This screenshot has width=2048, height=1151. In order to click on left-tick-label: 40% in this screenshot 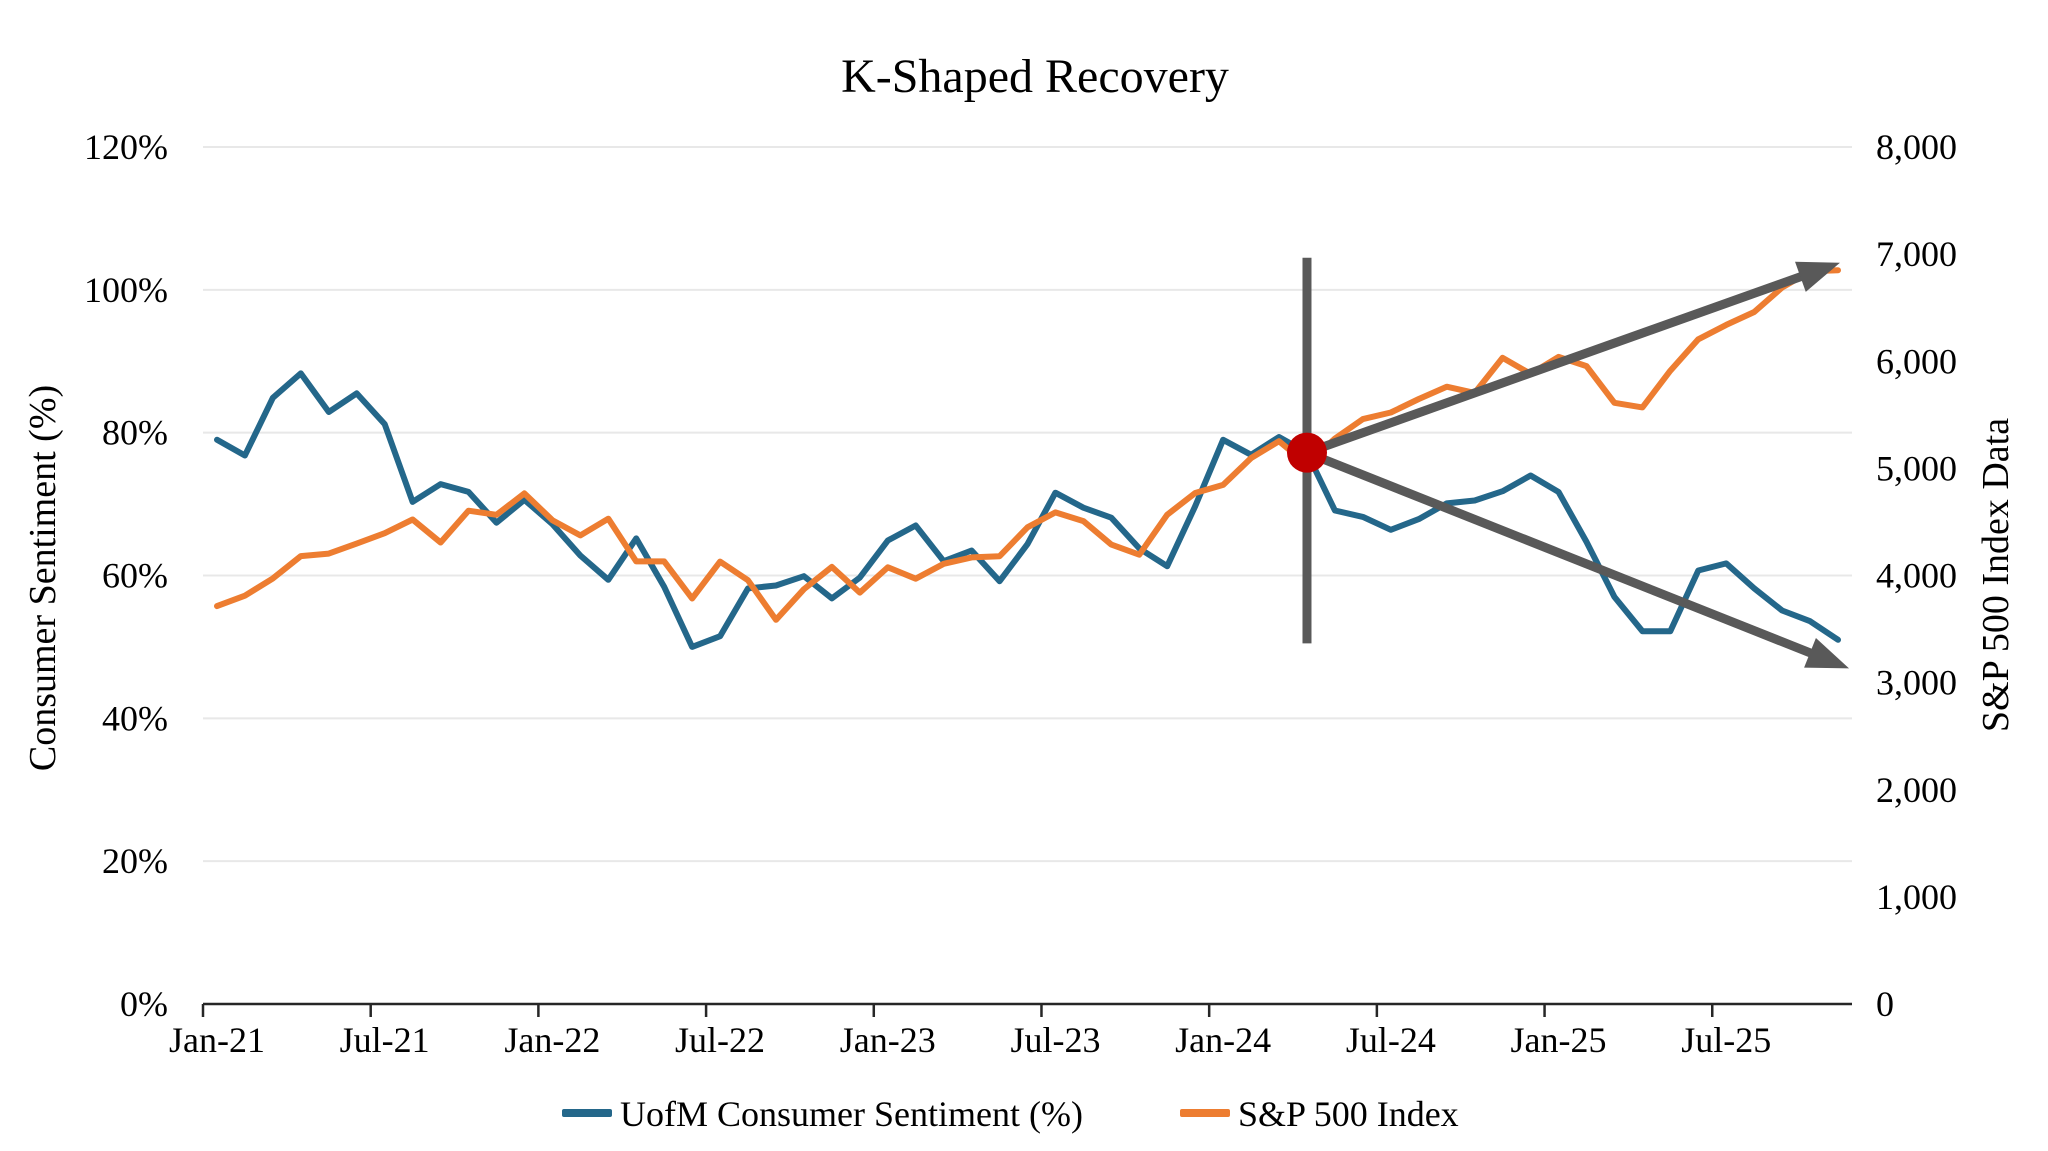, I will do `click(135, 718)`.